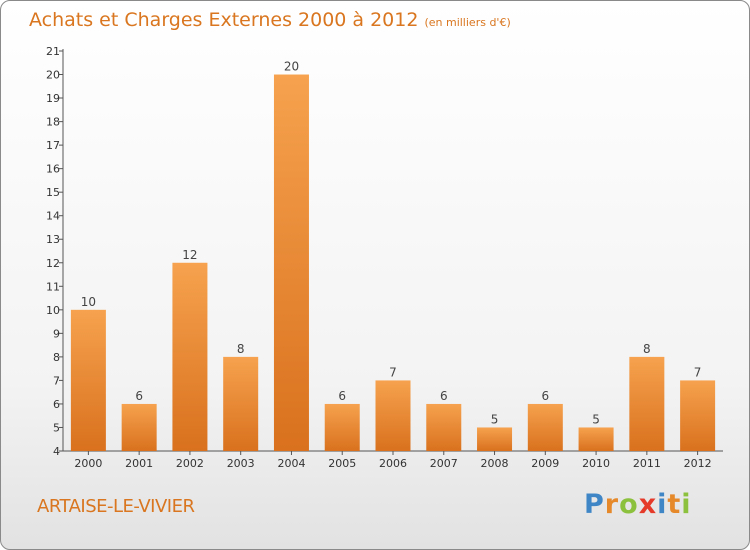  I want to click on x-tick-label: 2005, so click(342, 463).